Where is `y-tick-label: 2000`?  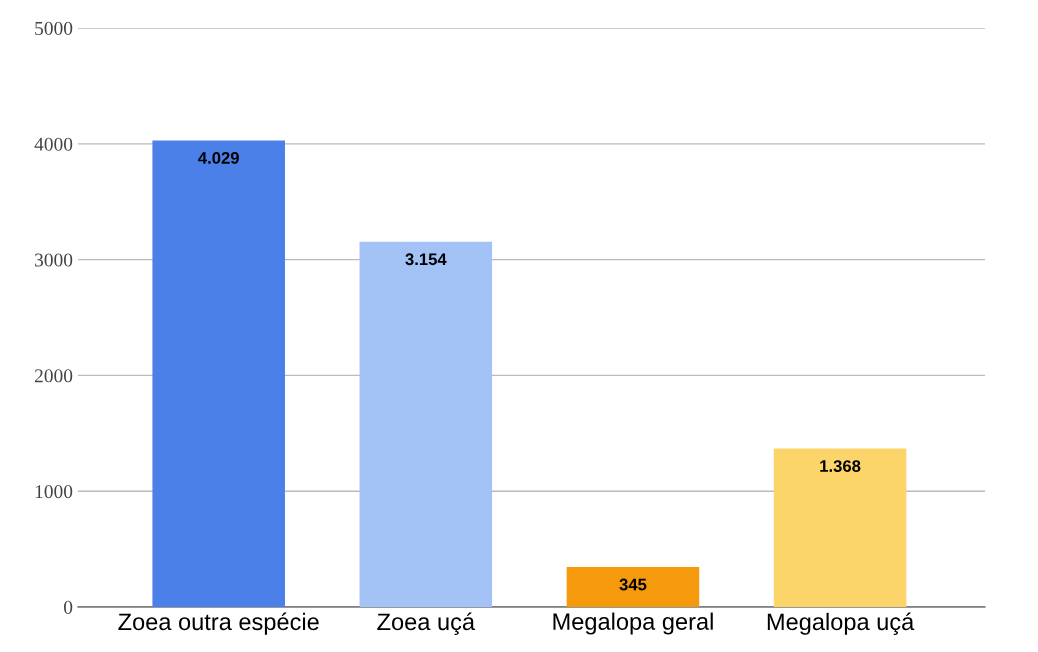 y-tick-label: 2000 is located at coordinates (53, 376).